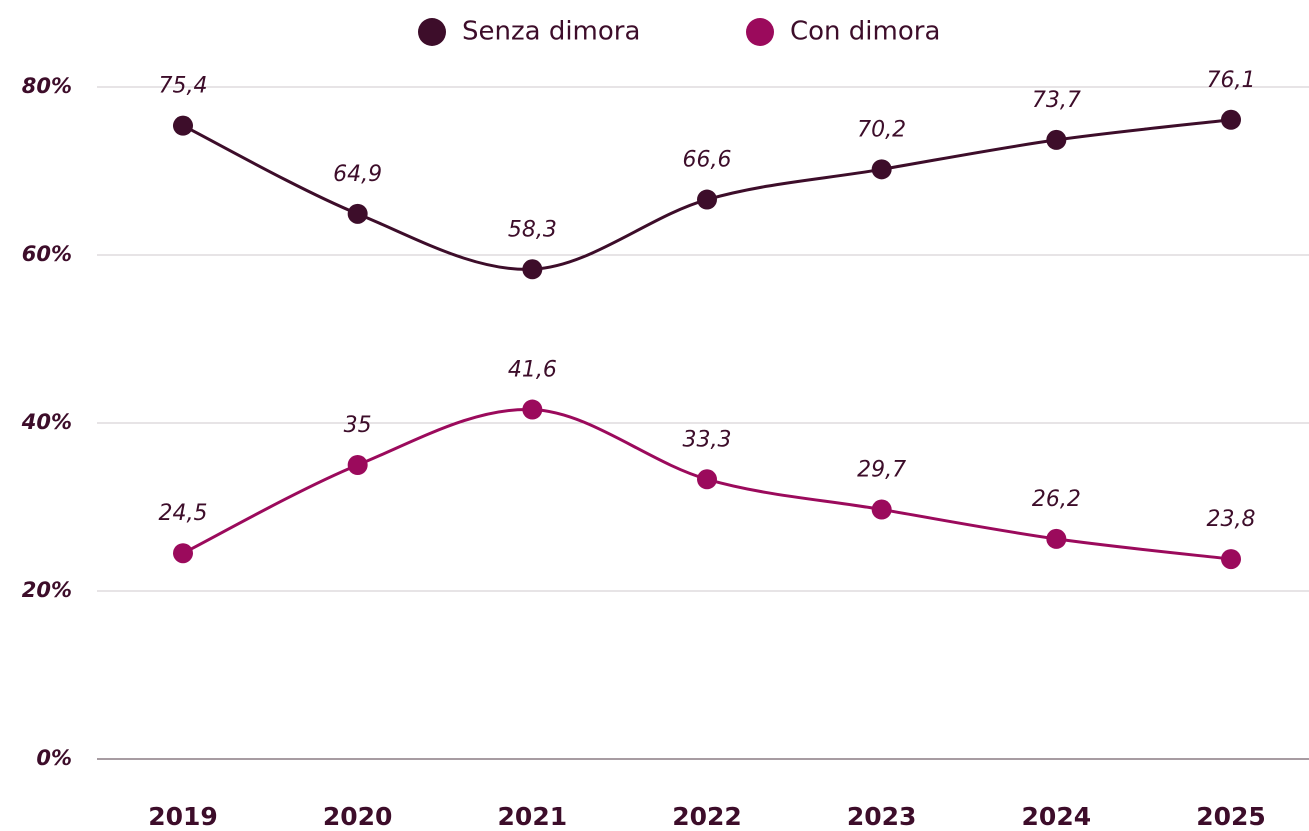 The width and height of the screenshot is (1309, 831). Describe the element at coordinates (47, 86) in the screenshot. I see `y-tick-label: 80%` at that location.